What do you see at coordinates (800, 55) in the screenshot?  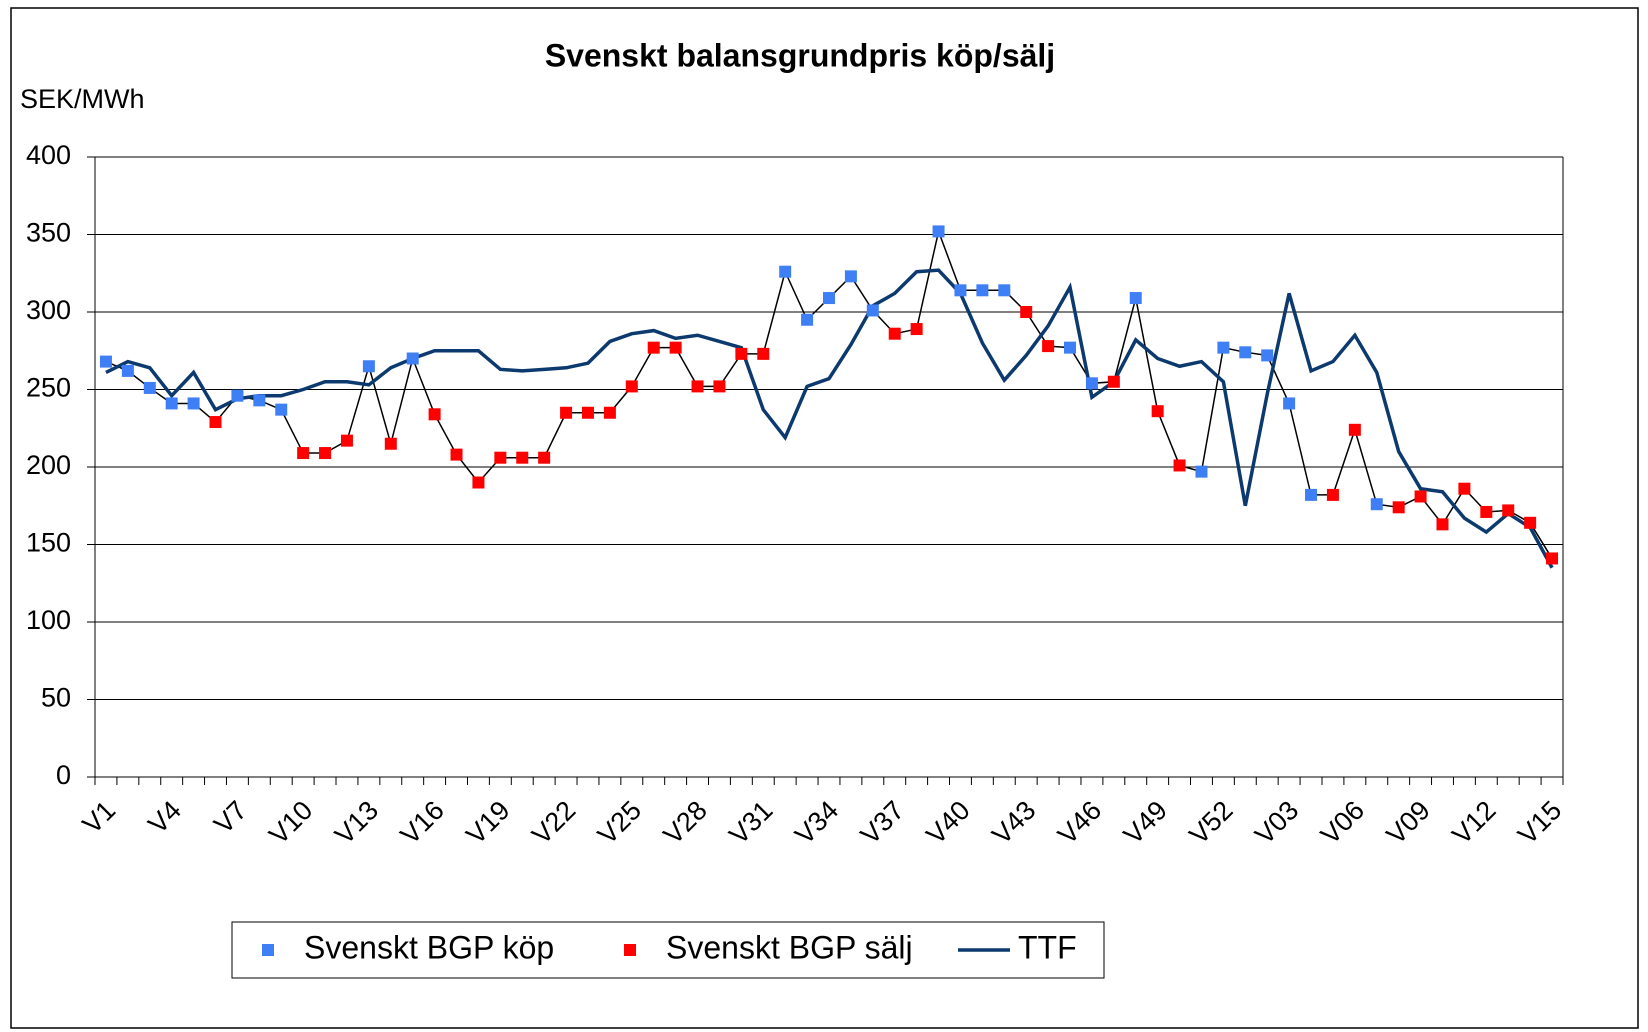 I see `chart-title: Svenskt balansgrundpris köp/sälj` at bounding box center [800, 55].